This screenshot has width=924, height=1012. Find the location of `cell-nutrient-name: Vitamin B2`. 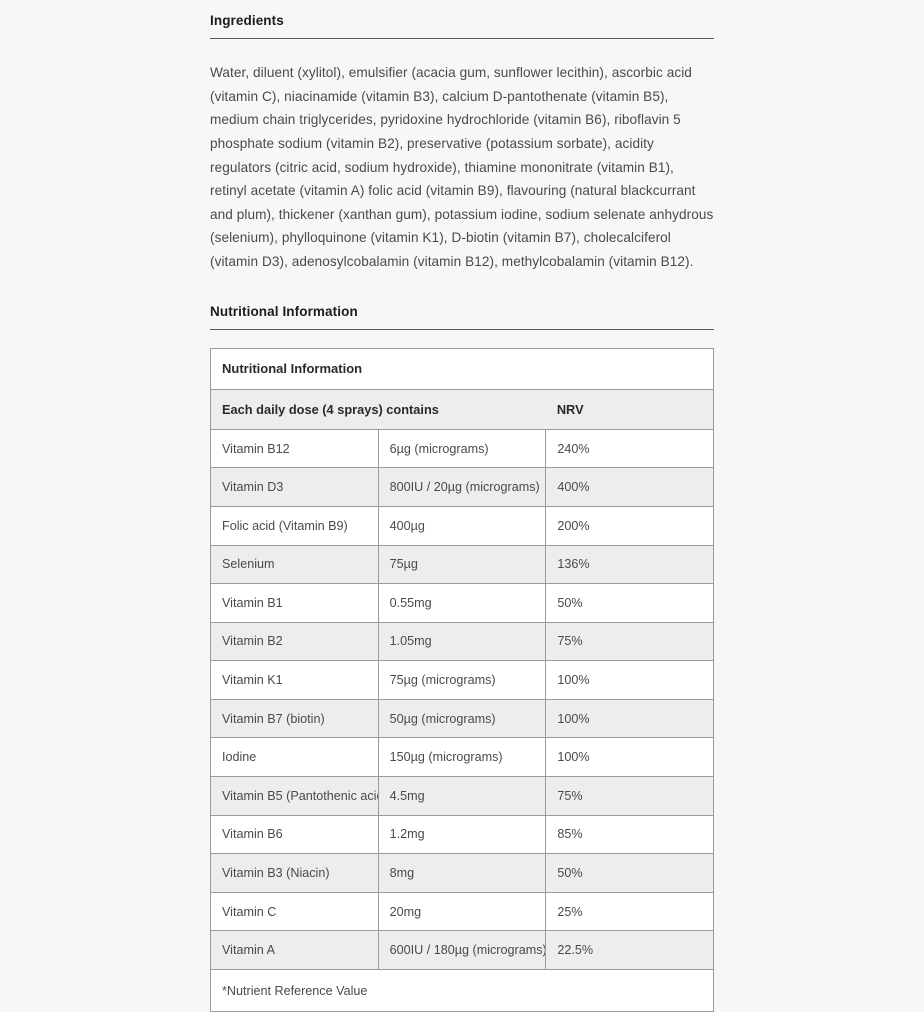

cell-nutrient-name: Vitamin B2 is located at coordinates (294, 641).